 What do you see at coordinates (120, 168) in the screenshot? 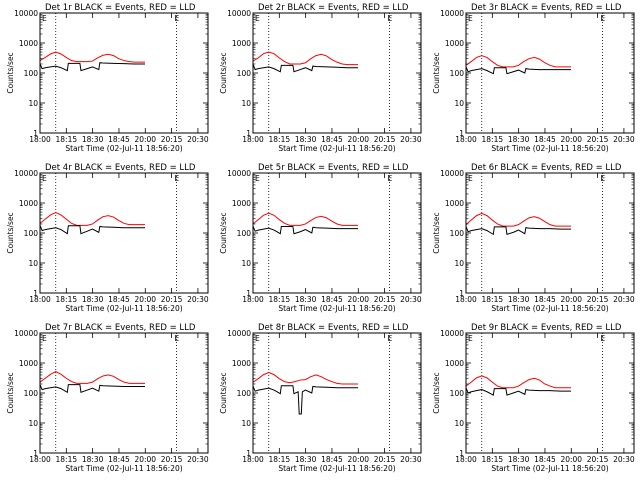
I see `panel-title: Det 4r BLACK = Events, RED = LLD` at bounding box center [120, 168].